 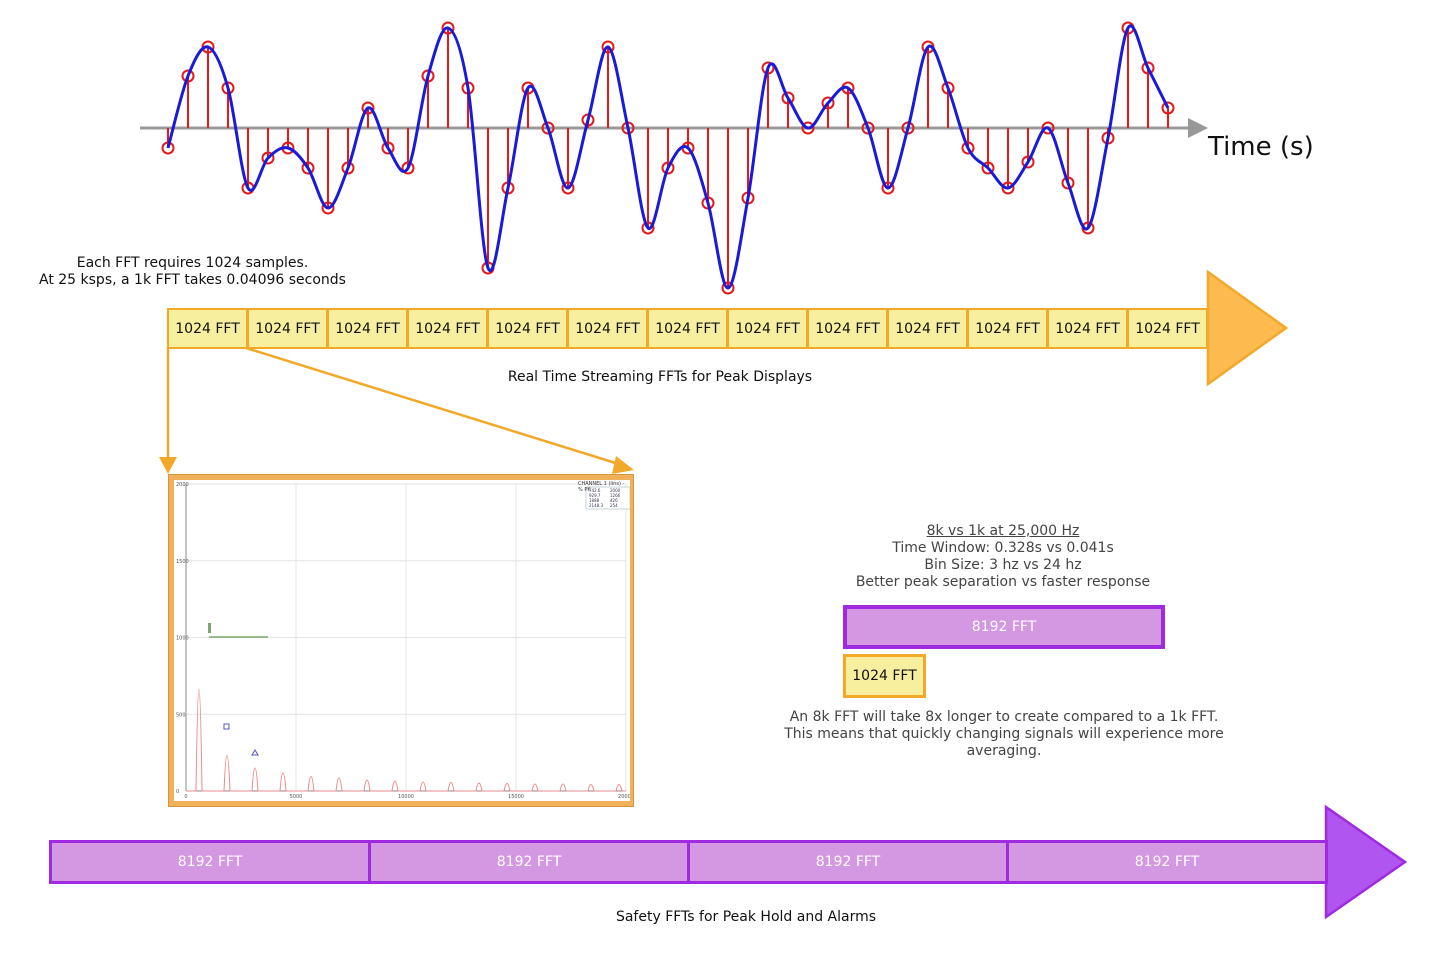 I want to click on comparison-8k-box: 8192 FFT, so click(x=1004, y=627).